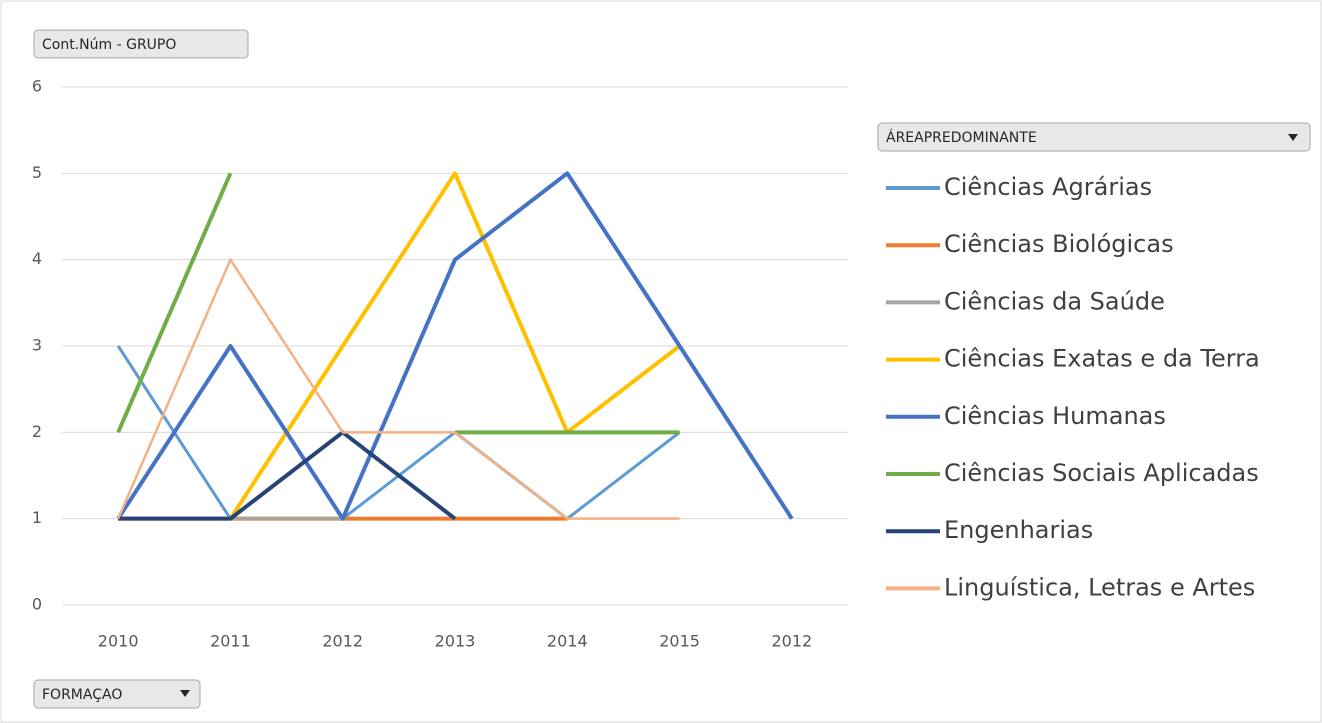  What do you see at coordinates (37, 172) in the screenshot?
I see `y-tick-label: 5` at bounding box center [37, 172].